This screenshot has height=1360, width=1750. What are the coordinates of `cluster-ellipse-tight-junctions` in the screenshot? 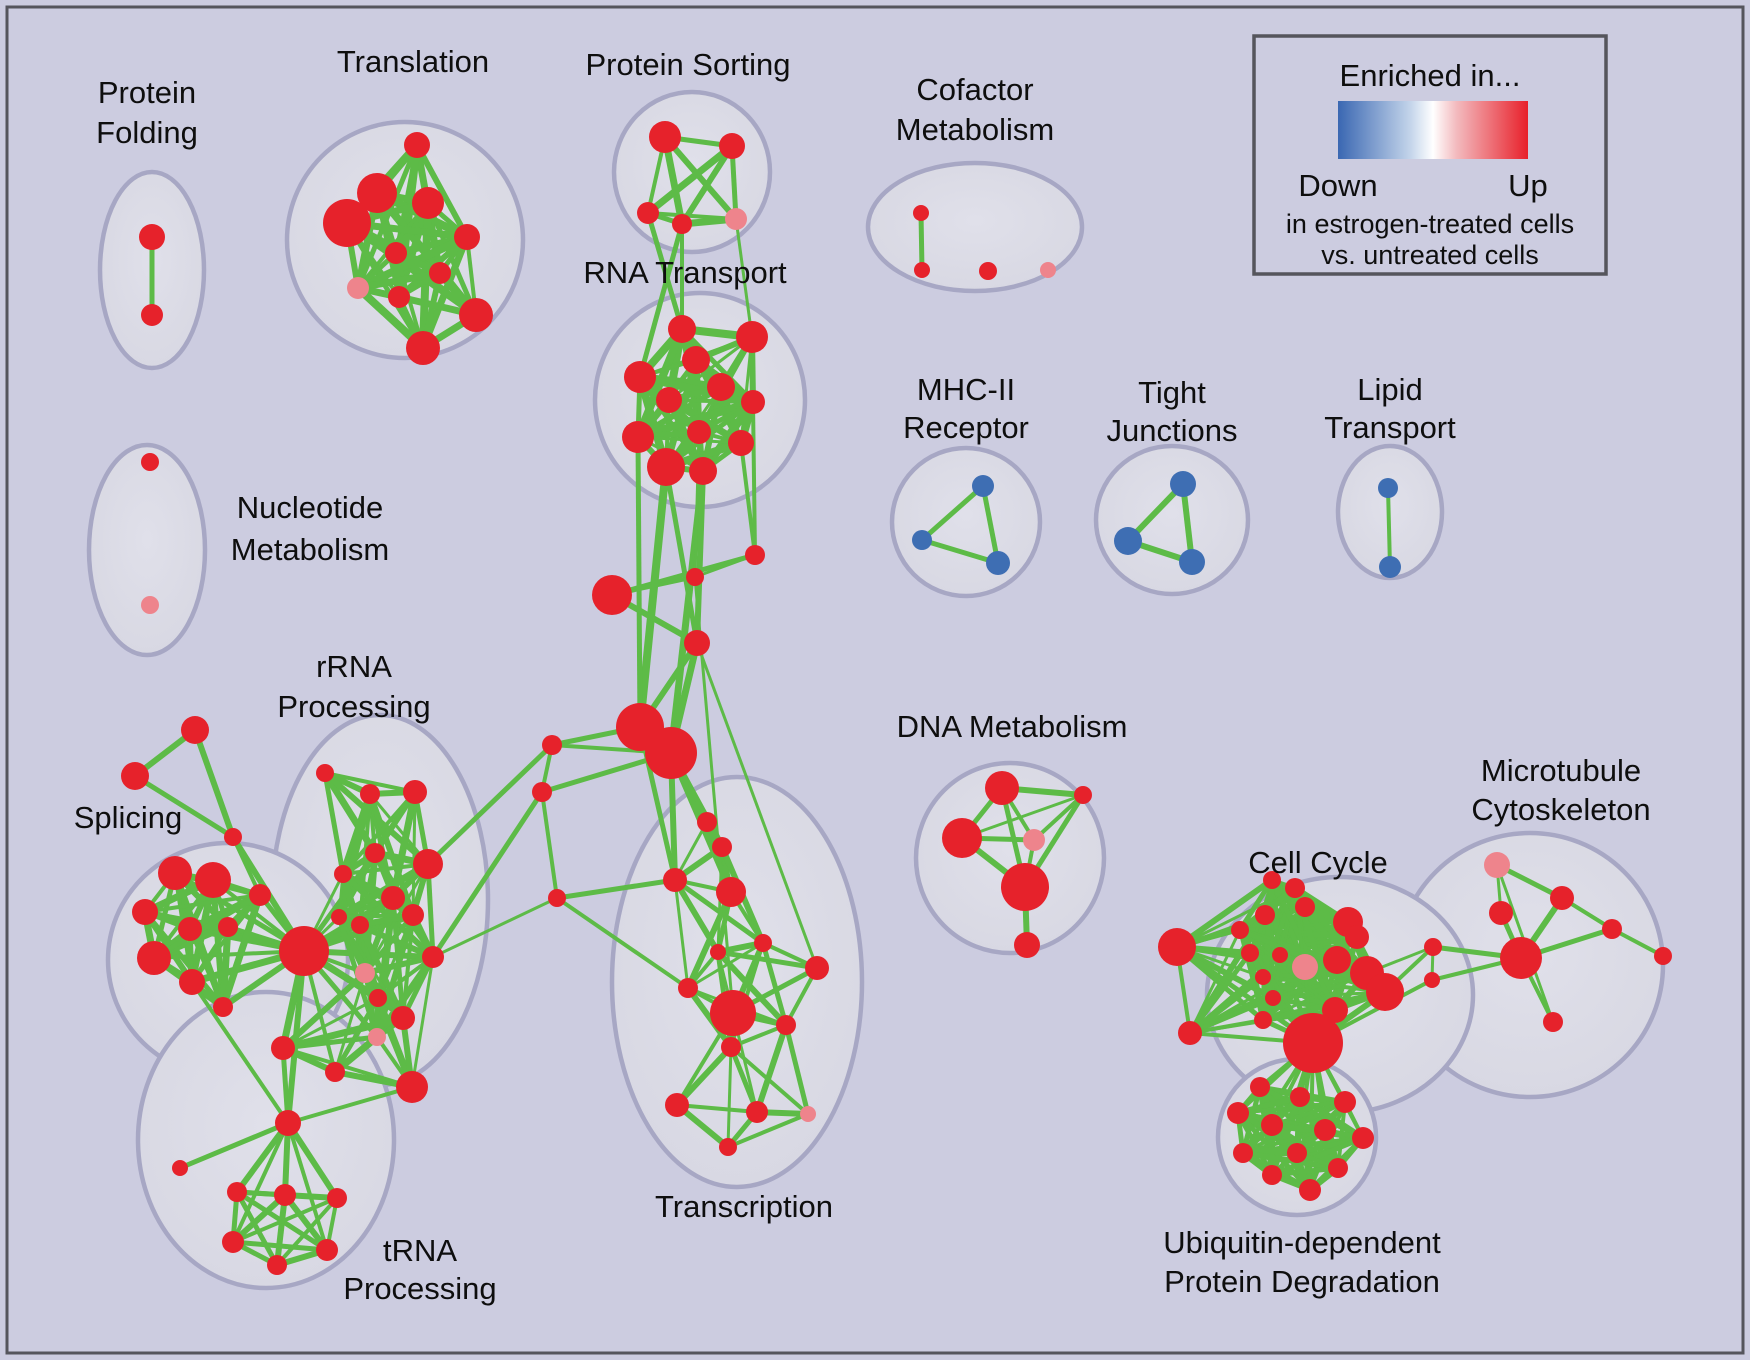 It's located at (1172, 520).